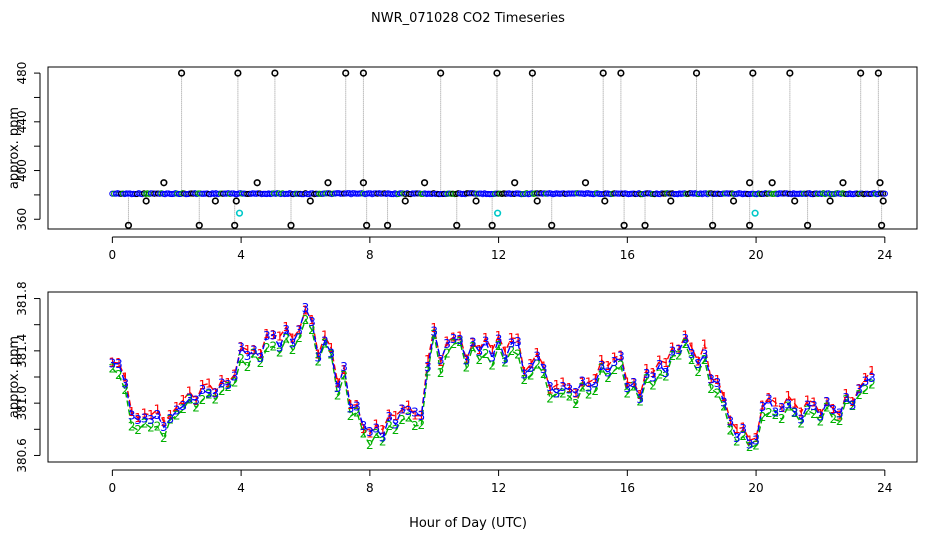  Describe the element at coordinates (498, 213) in the screenshot. I see `cyan-point` at that location.